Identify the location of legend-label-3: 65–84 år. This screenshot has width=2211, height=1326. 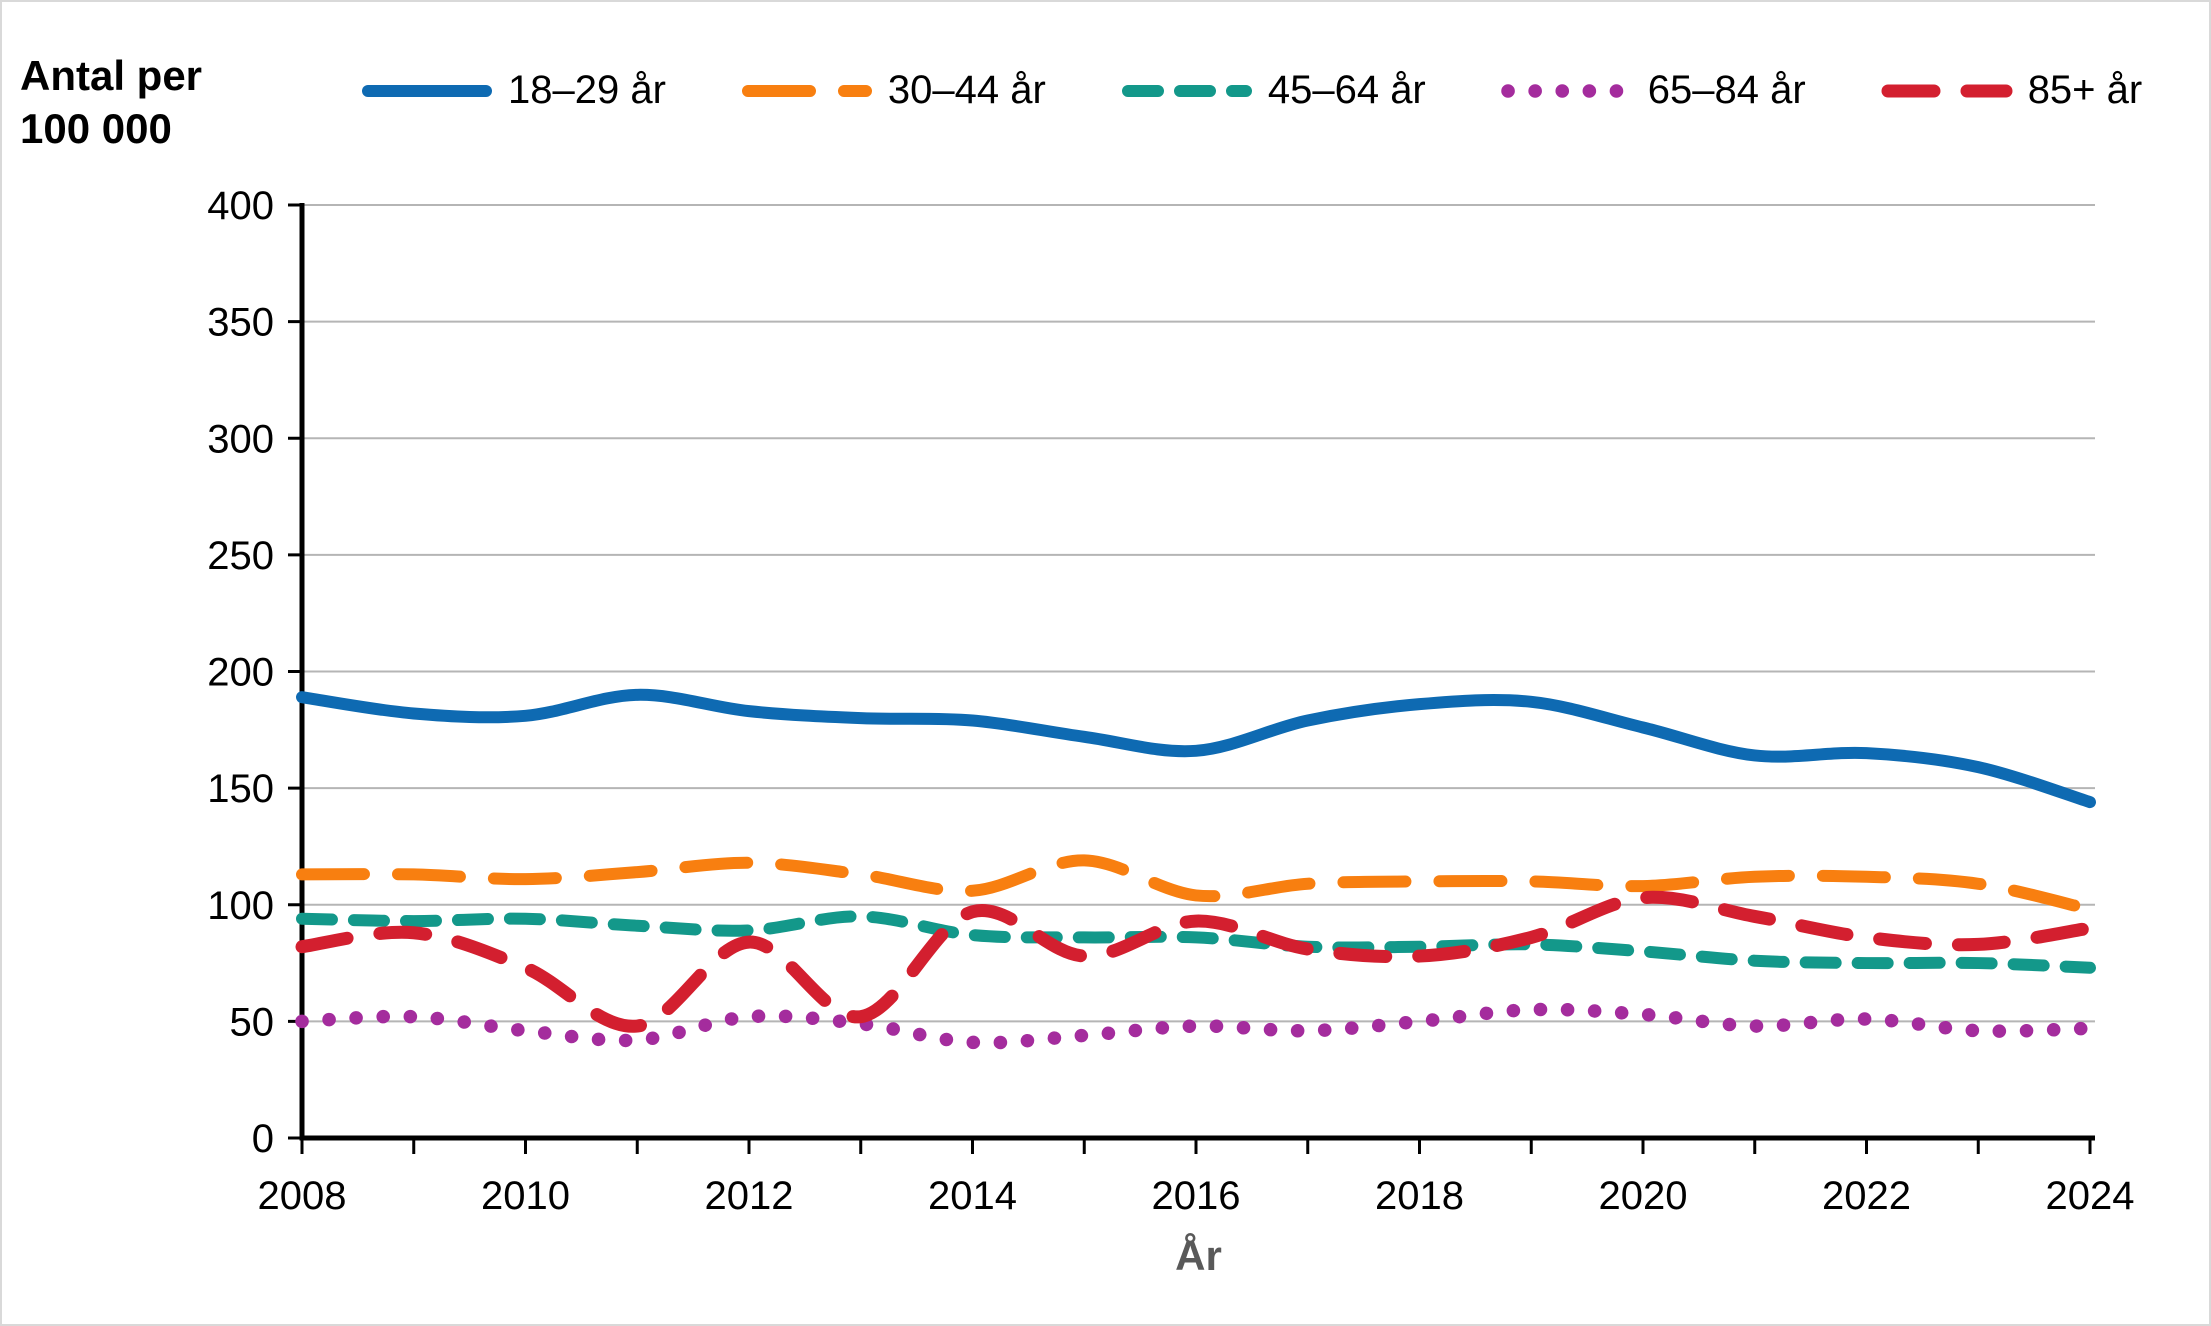
(1726, 90).